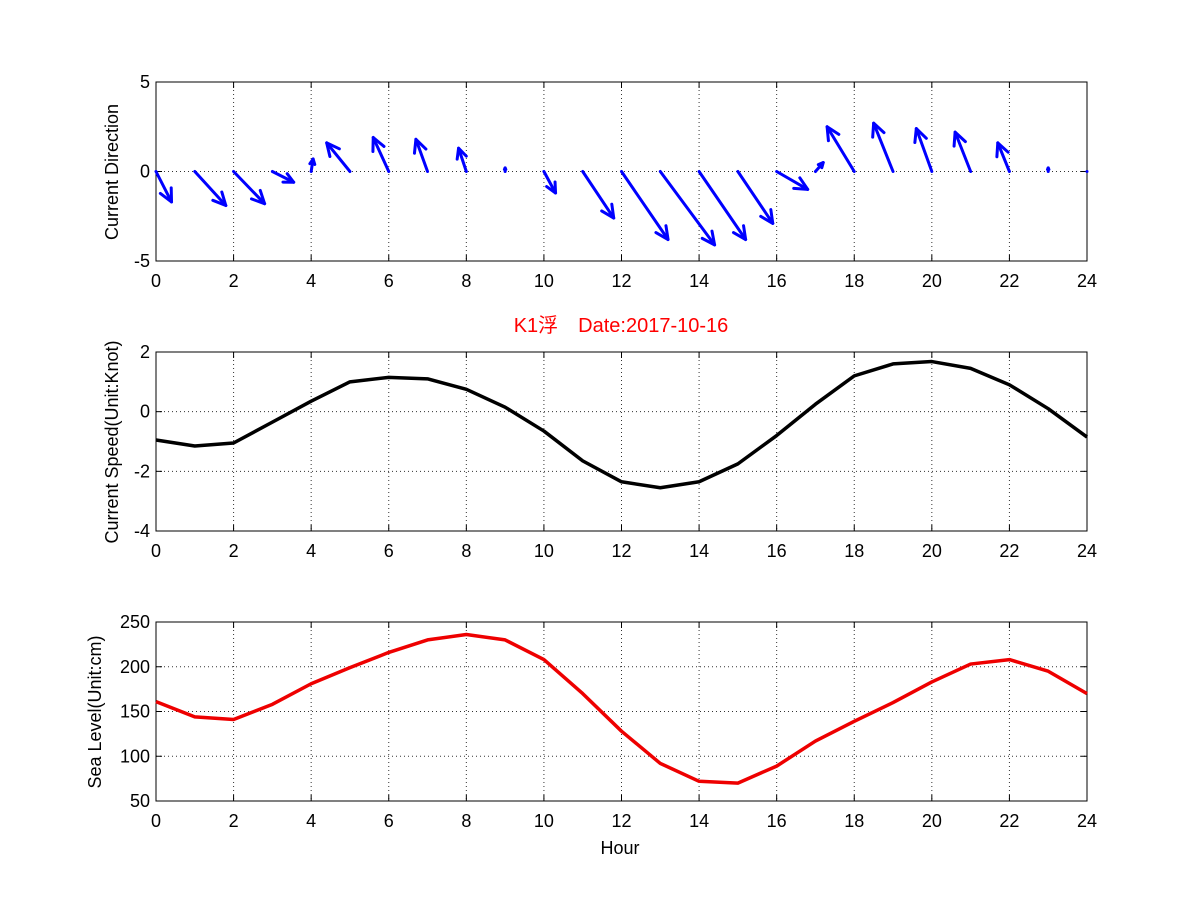 The image size is (1201, 901). What do you see at coordinates (135, 756) in the screenshot?
I see `sea-level-ytick-label: 100` at bounding box center [135, 756].